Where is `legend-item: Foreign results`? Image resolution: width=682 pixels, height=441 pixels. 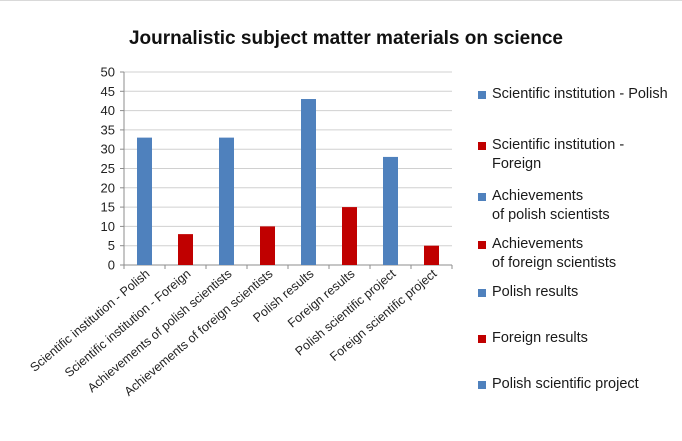 legend-item: Foreign results is located at coordinates (533, 338).